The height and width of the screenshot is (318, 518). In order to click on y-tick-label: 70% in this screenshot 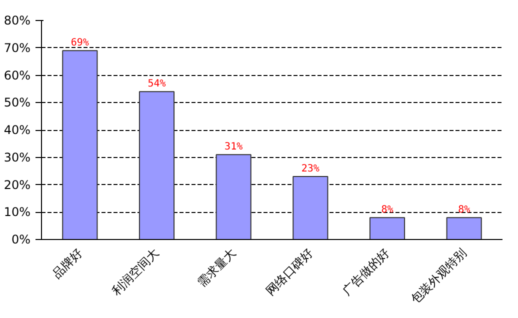, I will do `click(17, 47)`.